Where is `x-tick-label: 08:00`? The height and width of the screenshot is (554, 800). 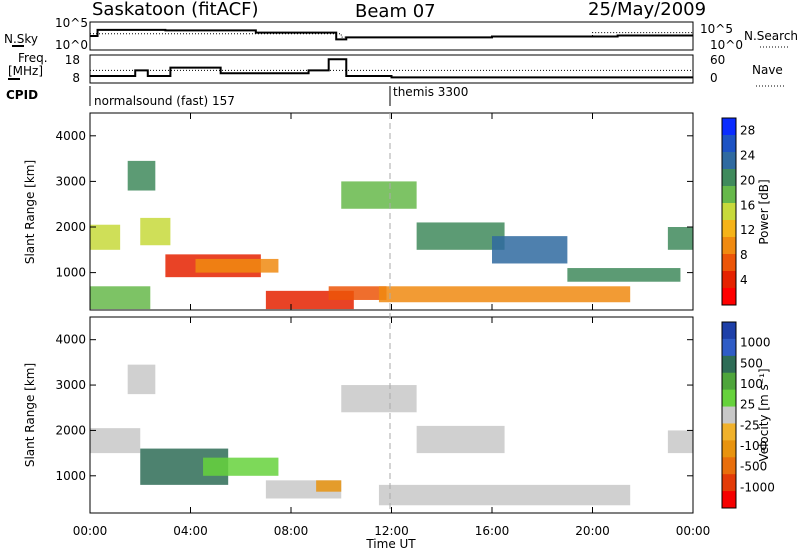
x-tick-label: 08:00 is located at coordinates (291, 531).